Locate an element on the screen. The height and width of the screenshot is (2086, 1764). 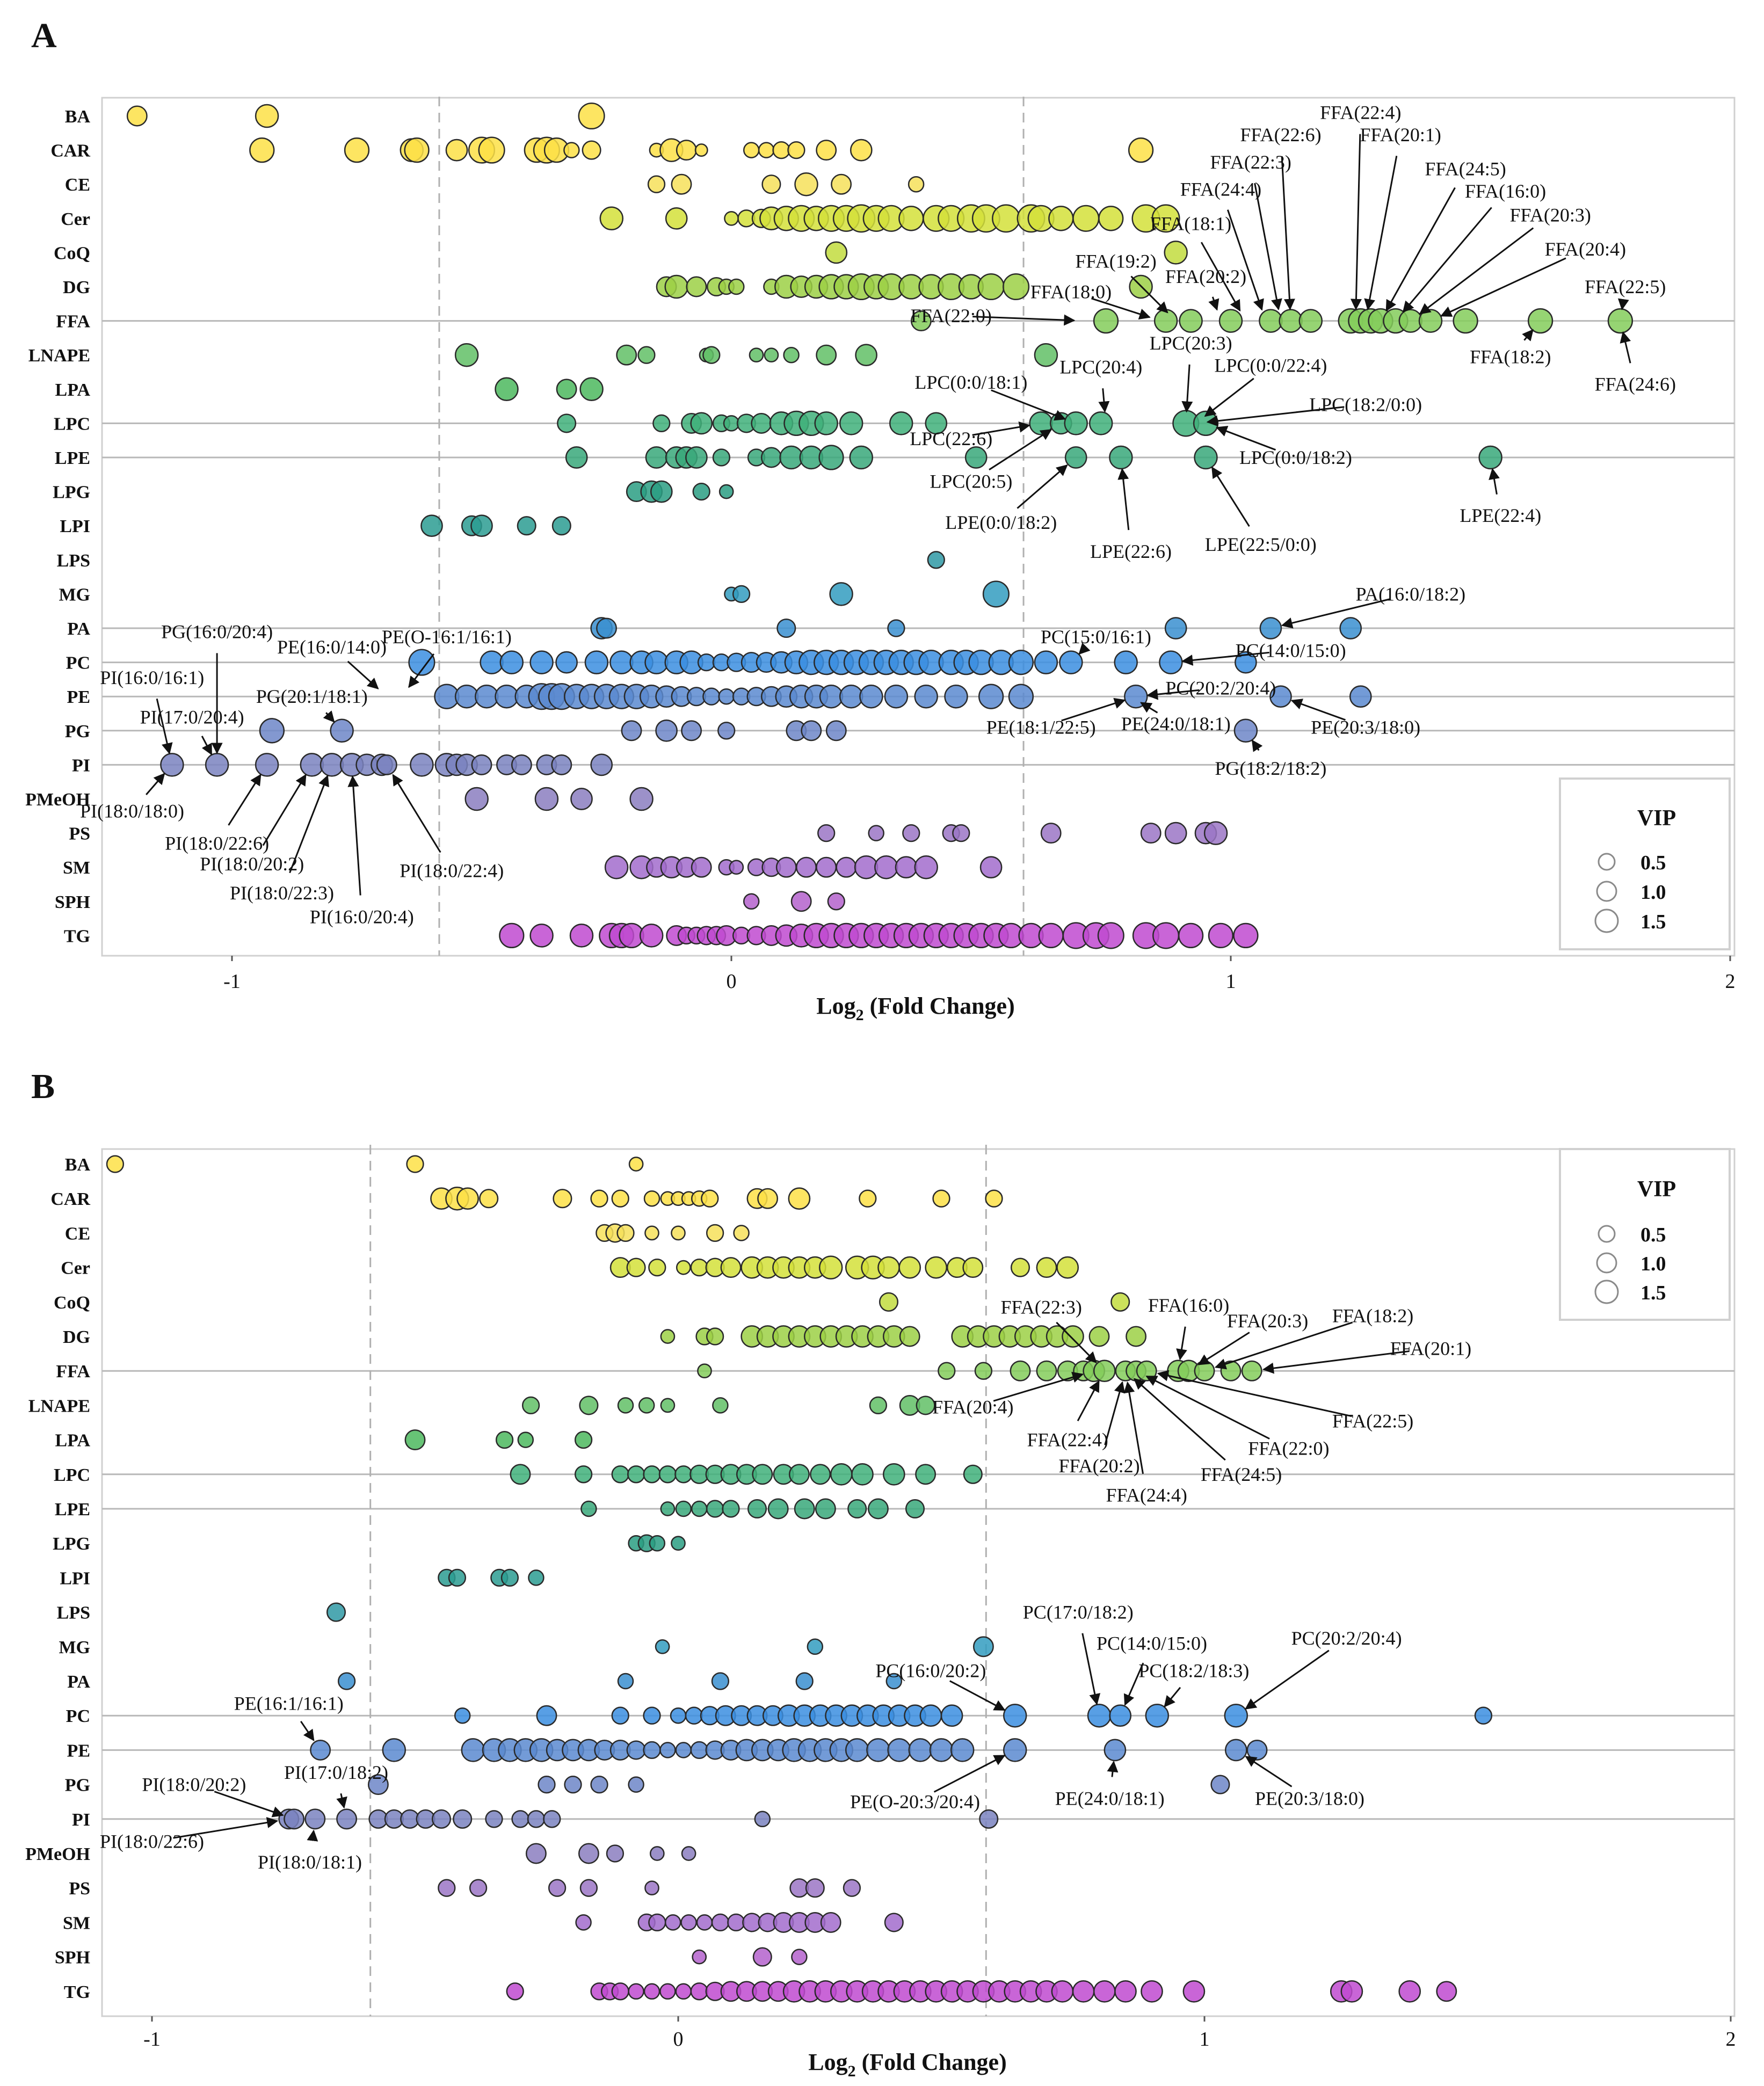
legend-label-1: 1.0 is located at coordinates (1653, 892).